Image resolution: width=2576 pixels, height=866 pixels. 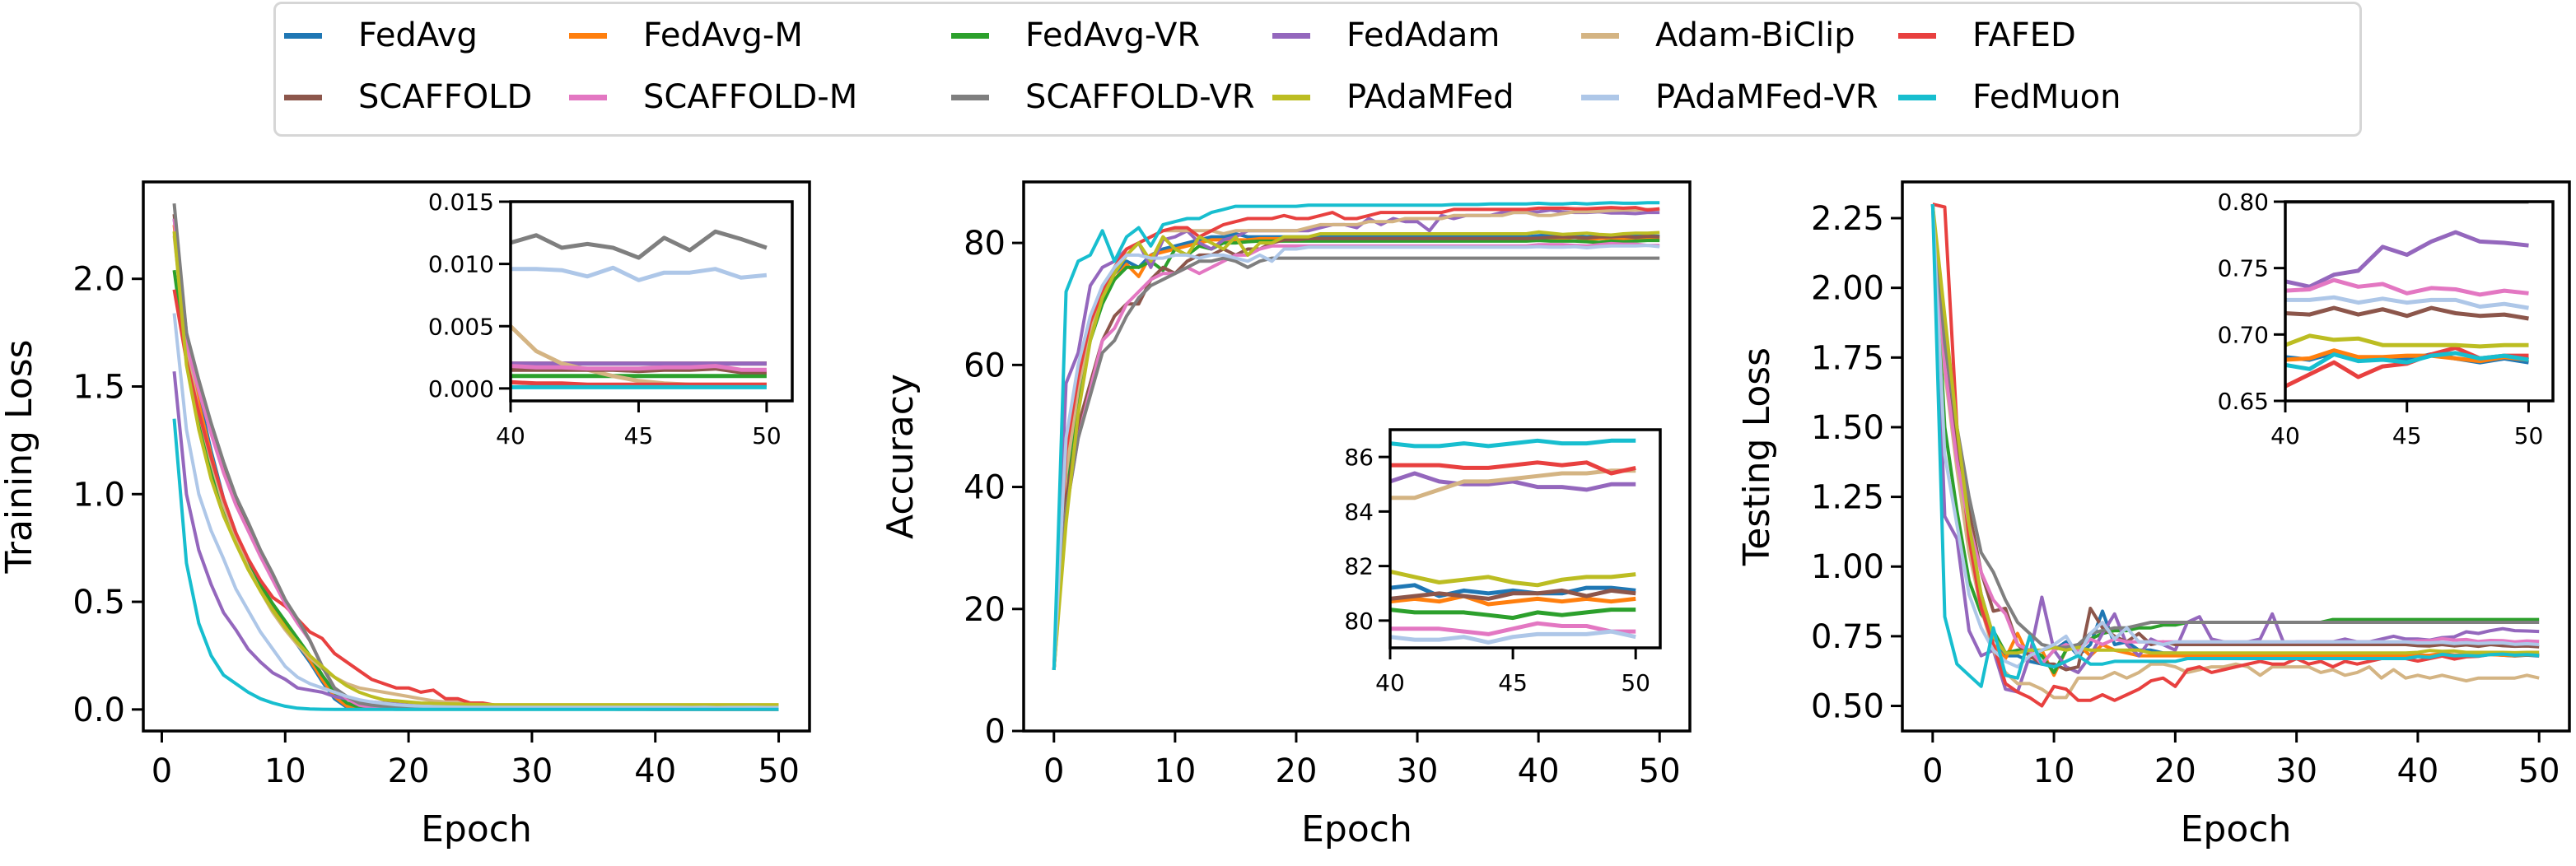 I want to click on y-tick-label: 2.0, so click(x=98, y=280).